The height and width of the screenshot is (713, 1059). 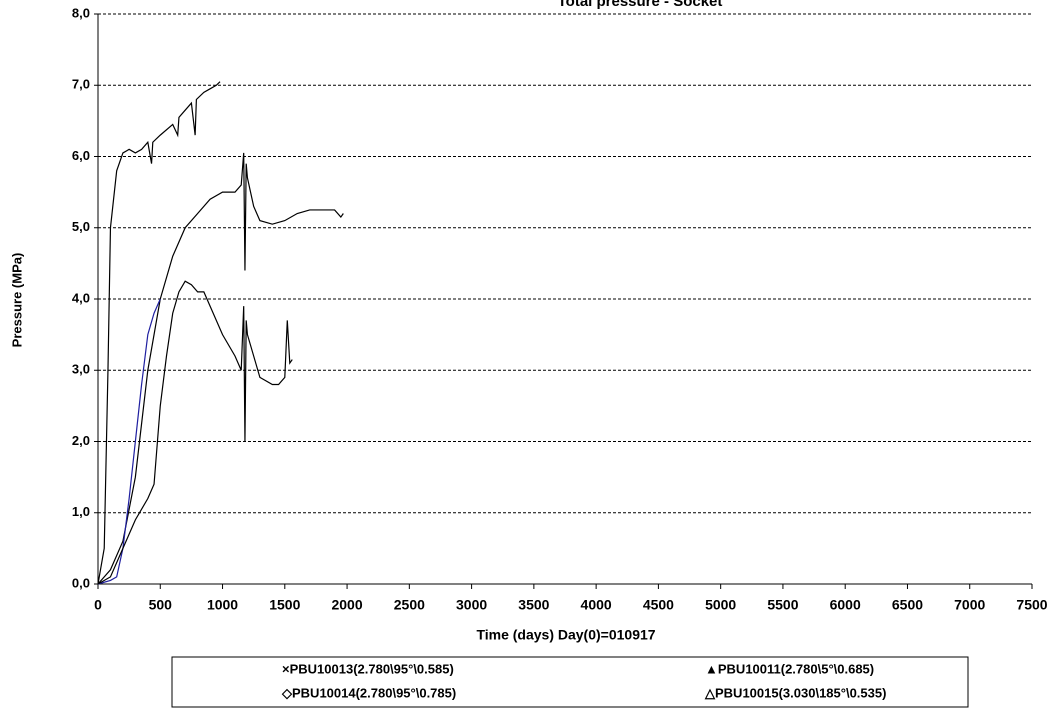 What do you see at coordinates (368, 668) in the screenshot?
I see `legend-entry: ×PBU10013(2.780\95°\0.585)` at bounding box center [368, 668].